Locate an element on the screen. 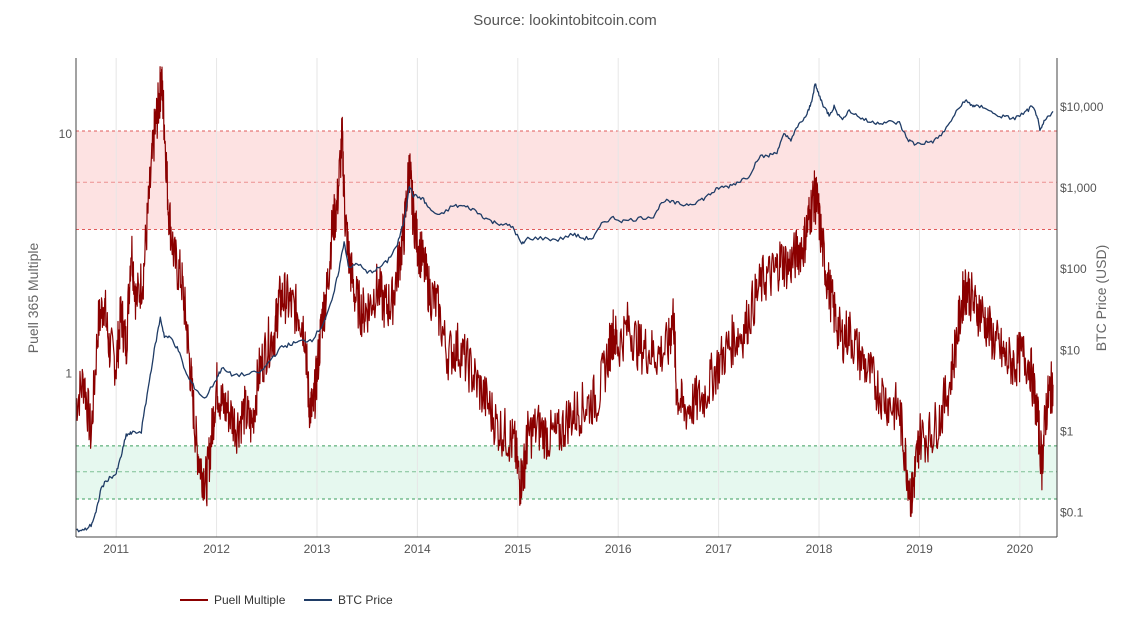 The height and width of the screenshot is (617, 1129). left-tick-label: 10 is located at coordinates (66, 134).